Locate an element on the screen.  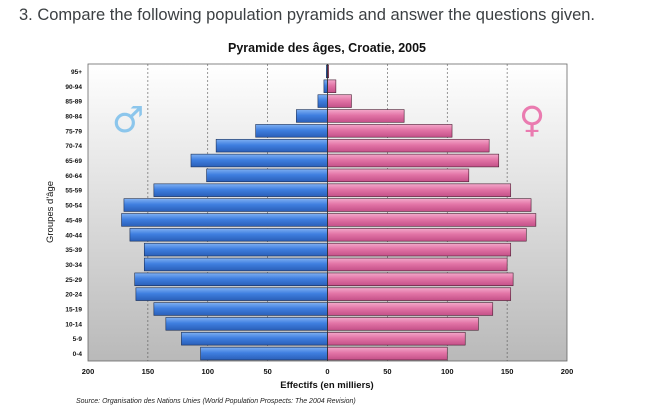
age-group-label: 40-44 is located at coordinates (73, 235).